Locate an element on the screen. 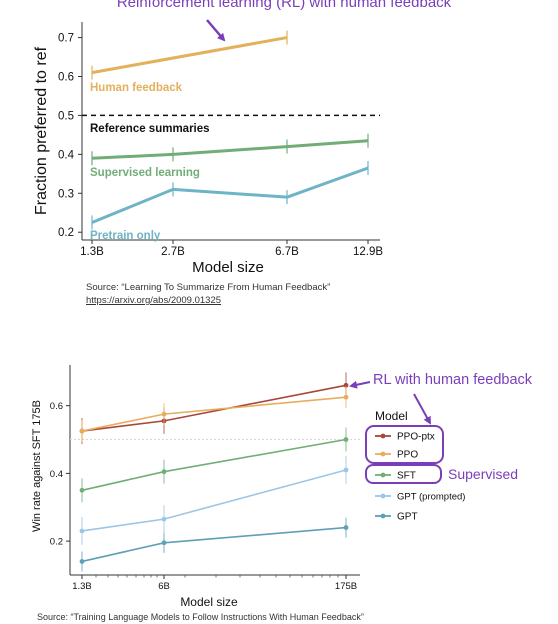 The image size is (558, 624). legend-marker-ppo-ptx is located at coordinates (383, 436).